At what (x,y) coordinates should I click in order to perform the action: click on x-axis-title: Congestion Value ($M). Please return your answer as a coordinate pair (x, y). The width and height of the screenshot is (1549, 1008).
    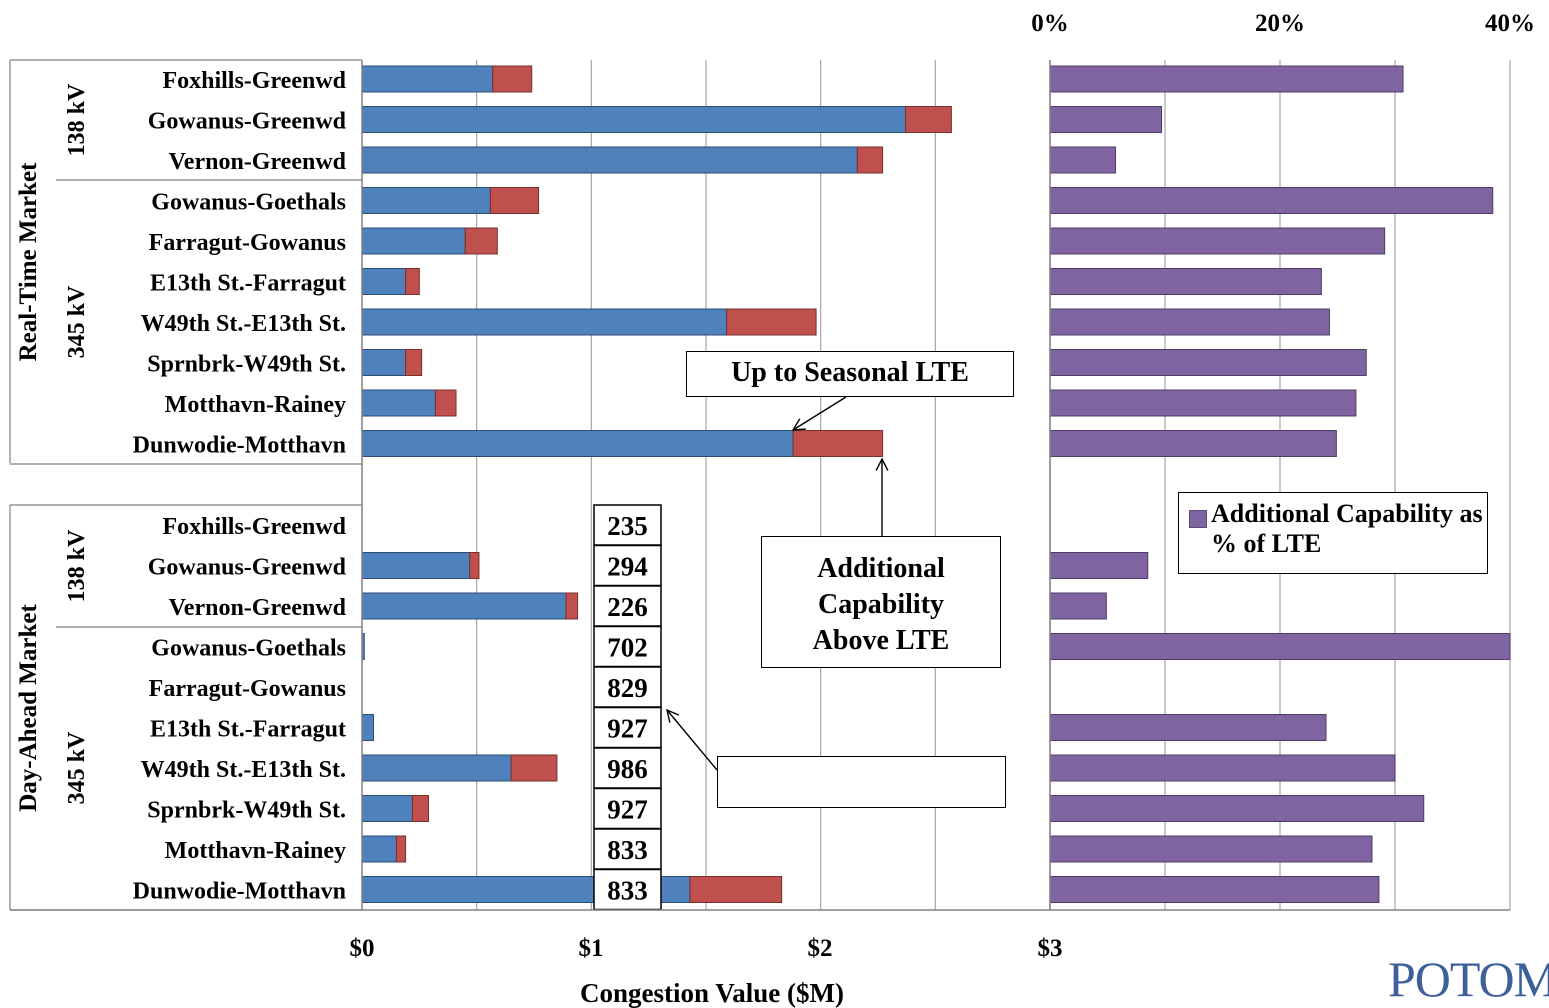
    Looking at the image, I should click on (712, 993).